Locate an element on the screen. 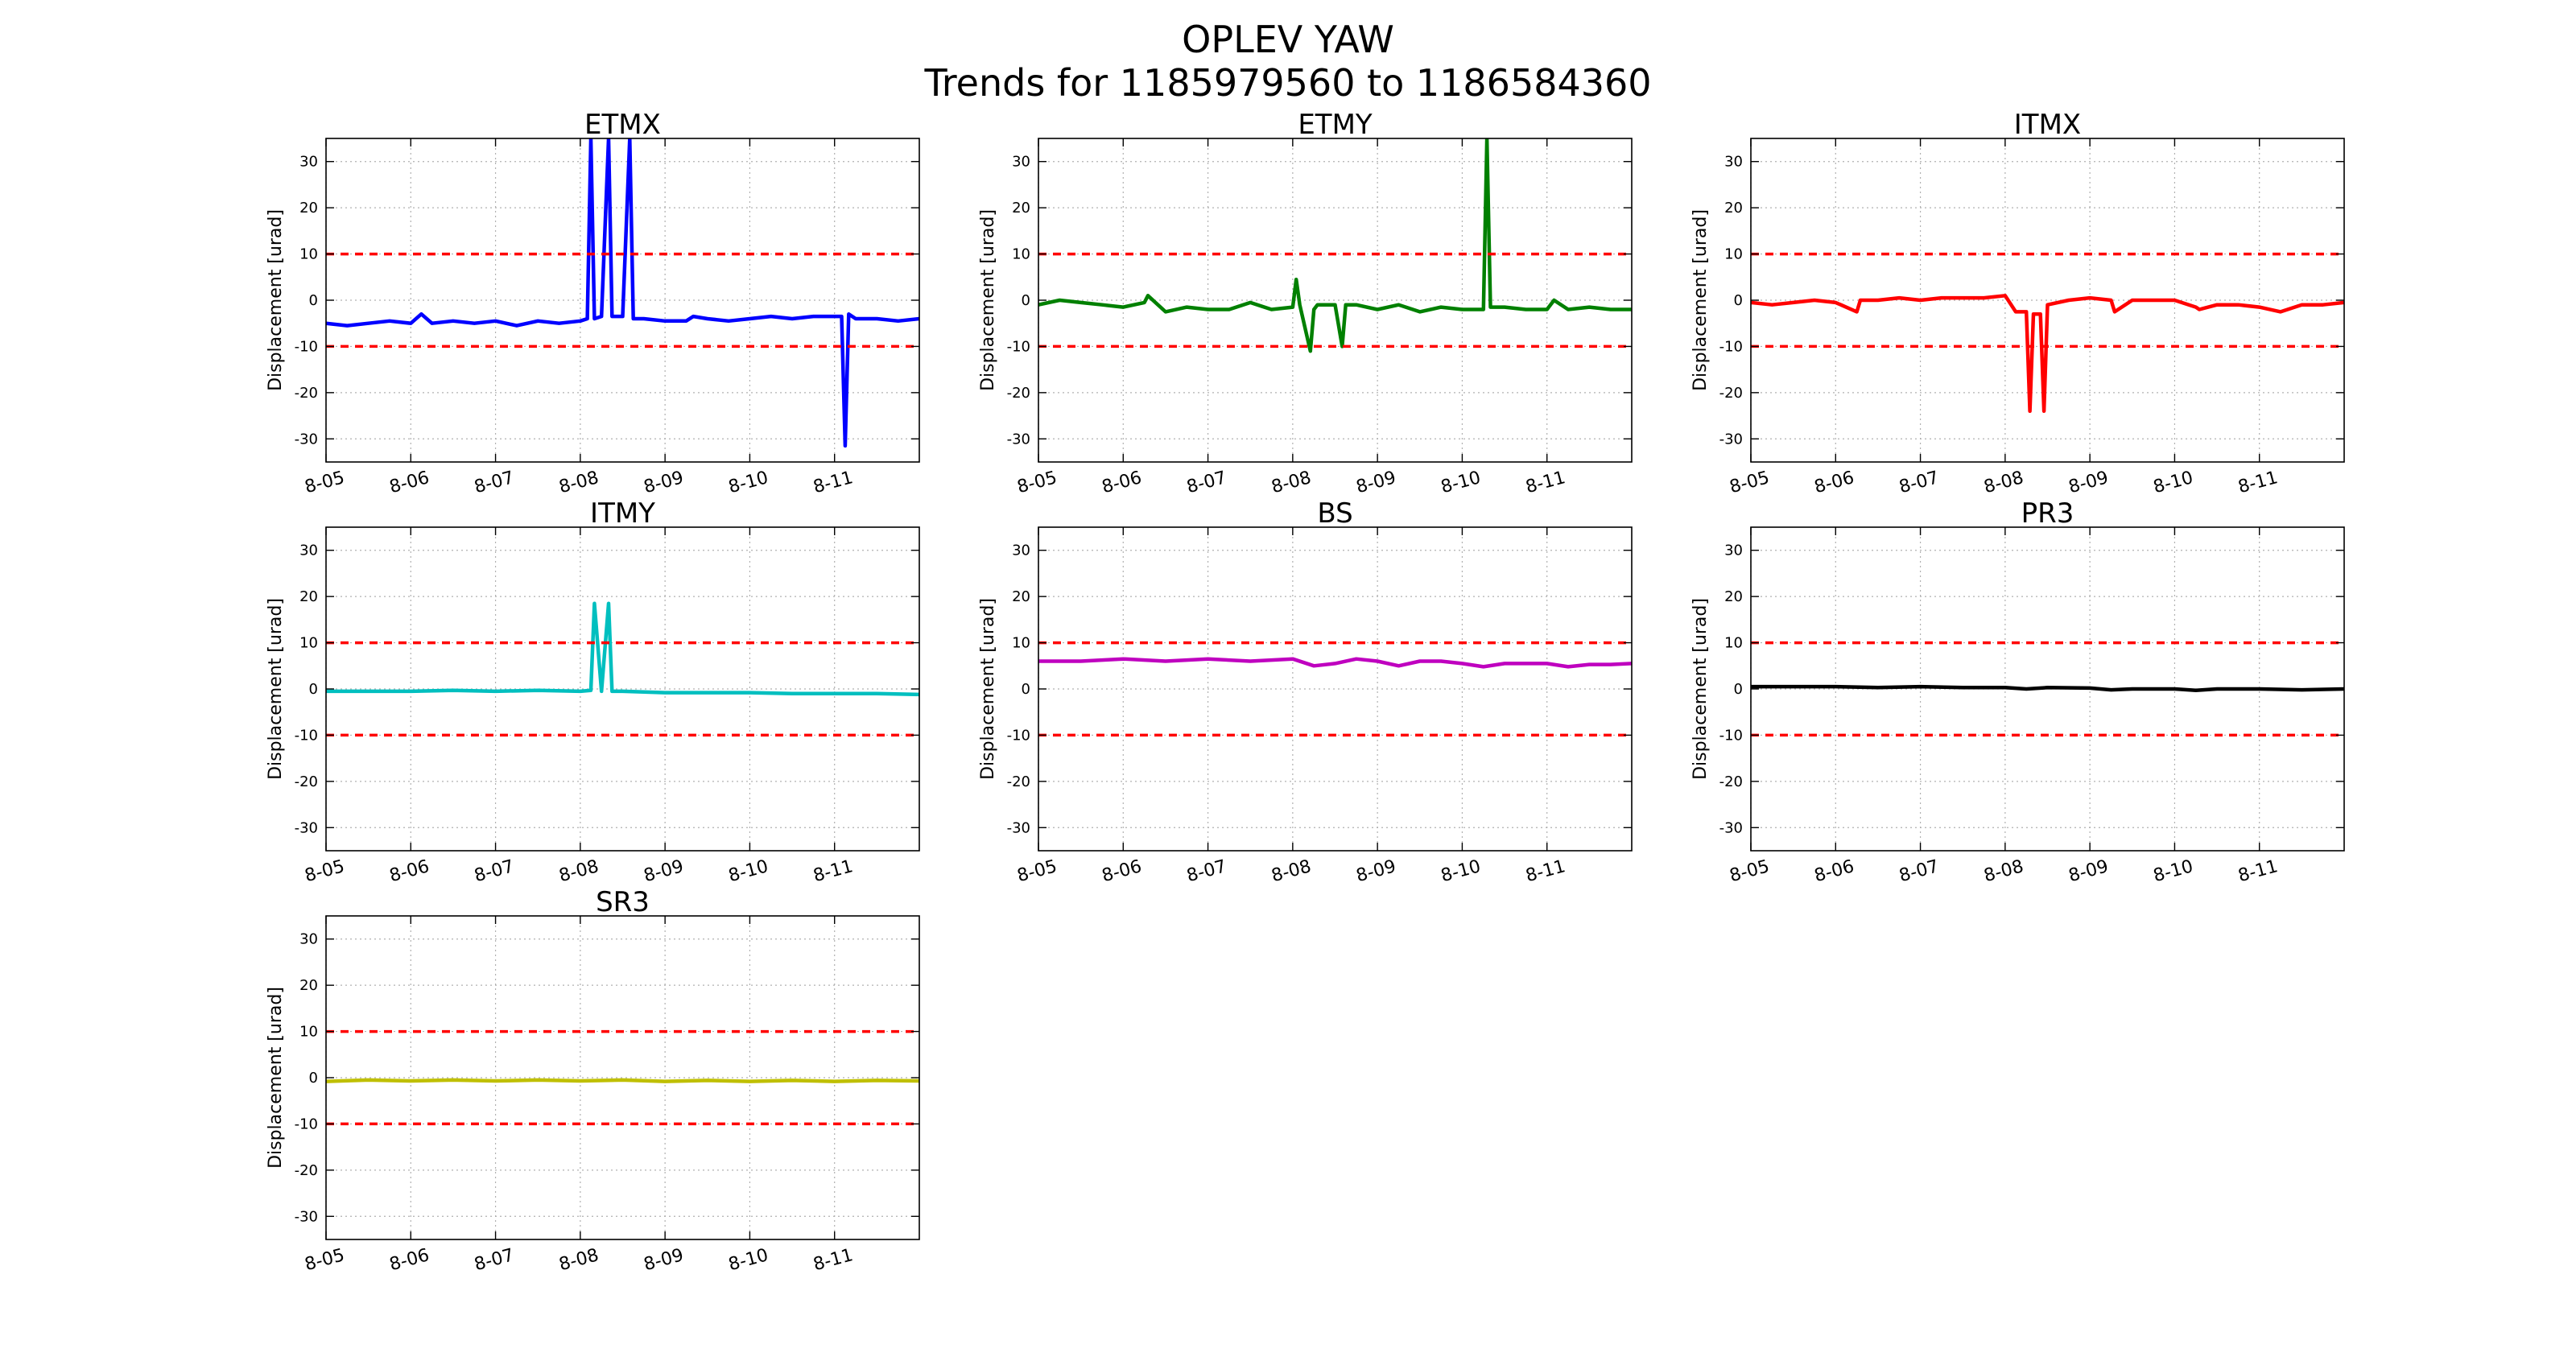  subplot-title: SR3 is located at coordinates (623, 902).